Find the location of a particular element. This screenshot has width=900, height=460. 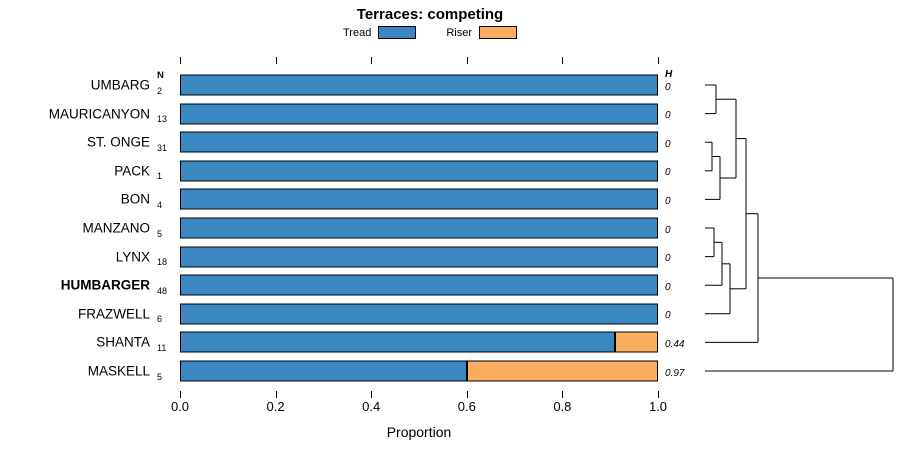

category-label: MAURICANYON is located at coordinates (99, 114).